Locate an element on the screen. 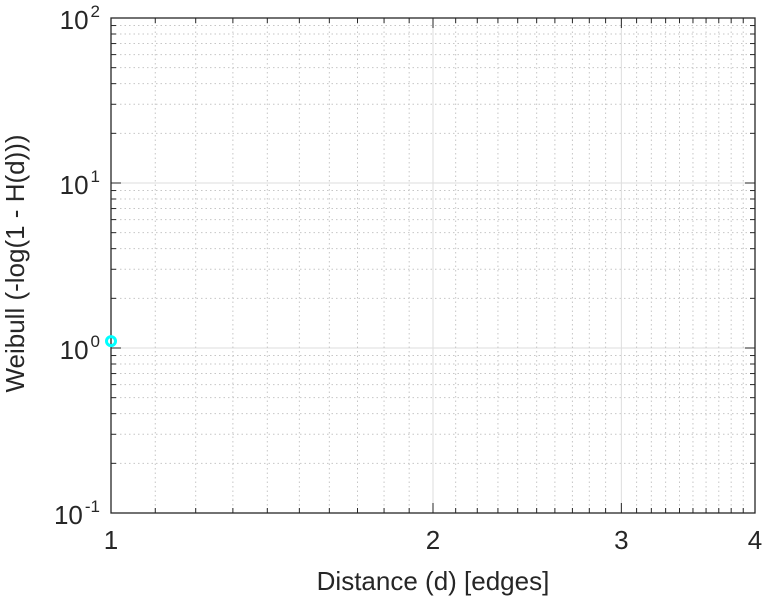 The height and width of the screenshot is (600, 764). x-tick-label: 4 is located at coordinates (755, 540).